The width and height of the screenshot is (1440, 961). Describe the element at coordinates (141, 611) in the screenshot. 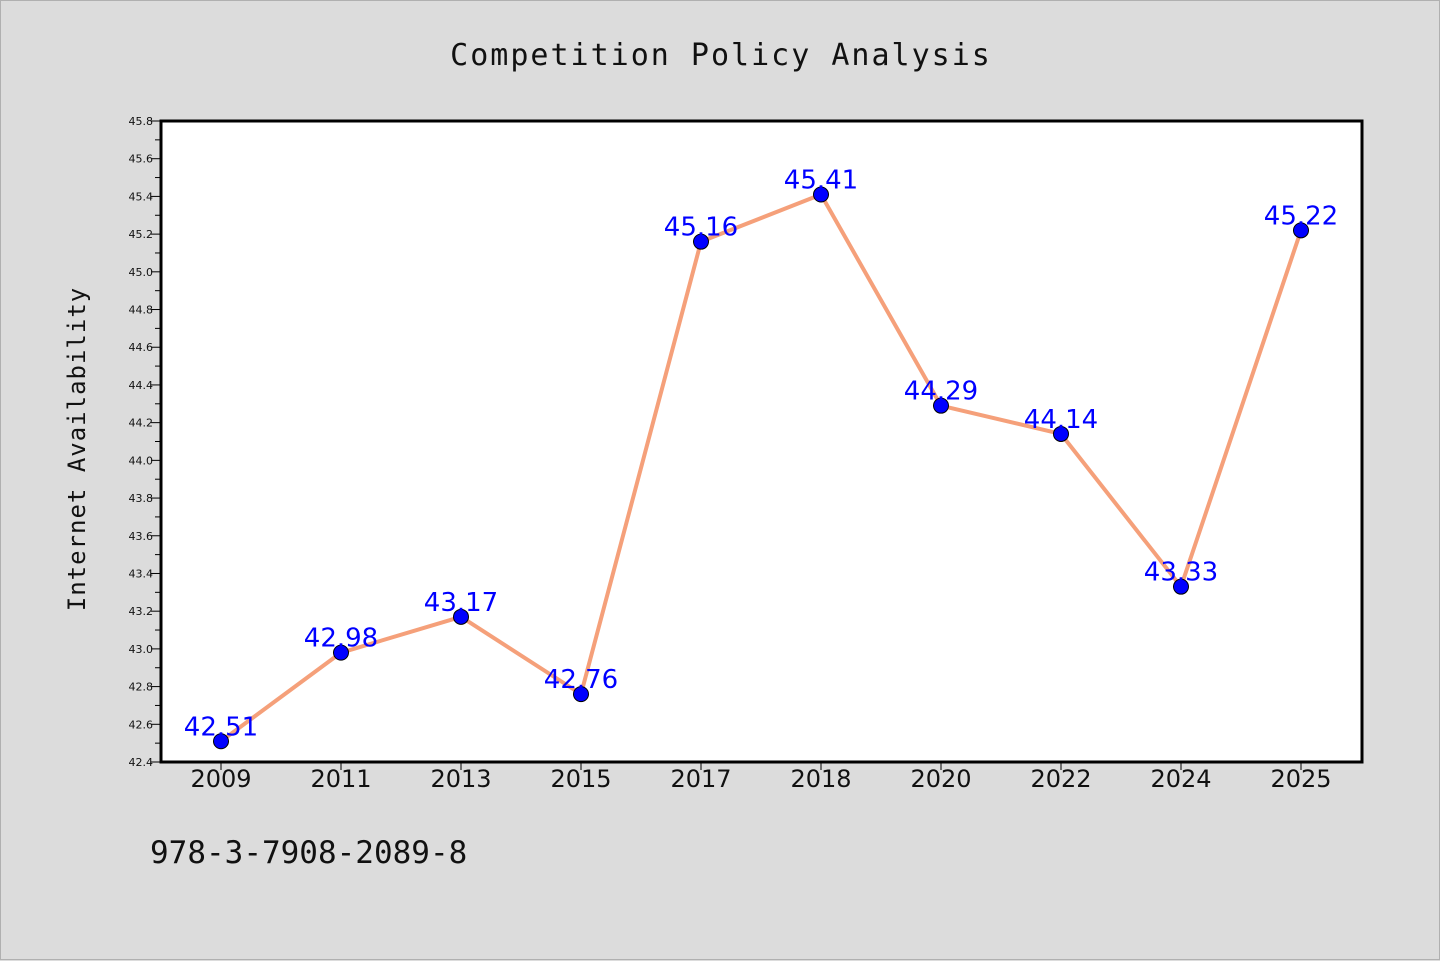

I see `y-tick-label: 43.2` at that location.